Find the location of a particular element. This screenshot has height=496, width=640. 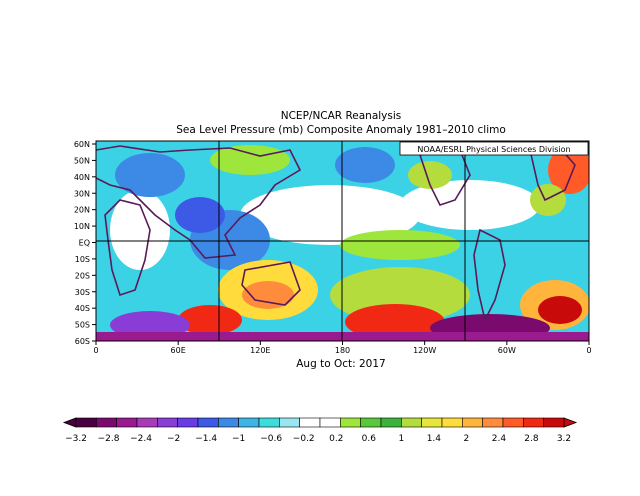

longitude-axis: 0 60E 120E 180 120W 60W 0 is located at coordinates (342, 348).